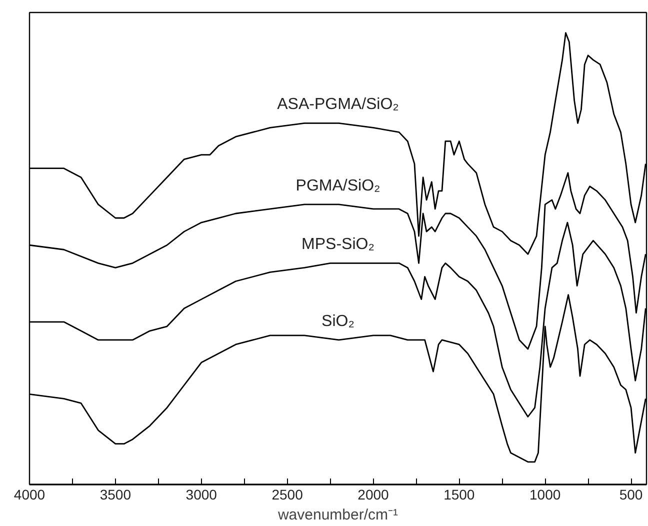 The width and height of the screenshot is (648, 526). Describe the element at coordinates (30, 494) in the screenshot. I see `x-tick-label: 4000` at that location.